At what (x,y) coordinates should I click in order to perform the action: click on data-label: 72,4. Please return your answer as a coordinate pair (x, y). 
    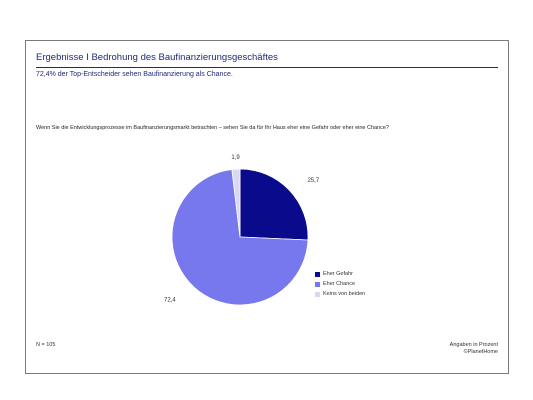
    Looking at the image, I should click on (170, 300).